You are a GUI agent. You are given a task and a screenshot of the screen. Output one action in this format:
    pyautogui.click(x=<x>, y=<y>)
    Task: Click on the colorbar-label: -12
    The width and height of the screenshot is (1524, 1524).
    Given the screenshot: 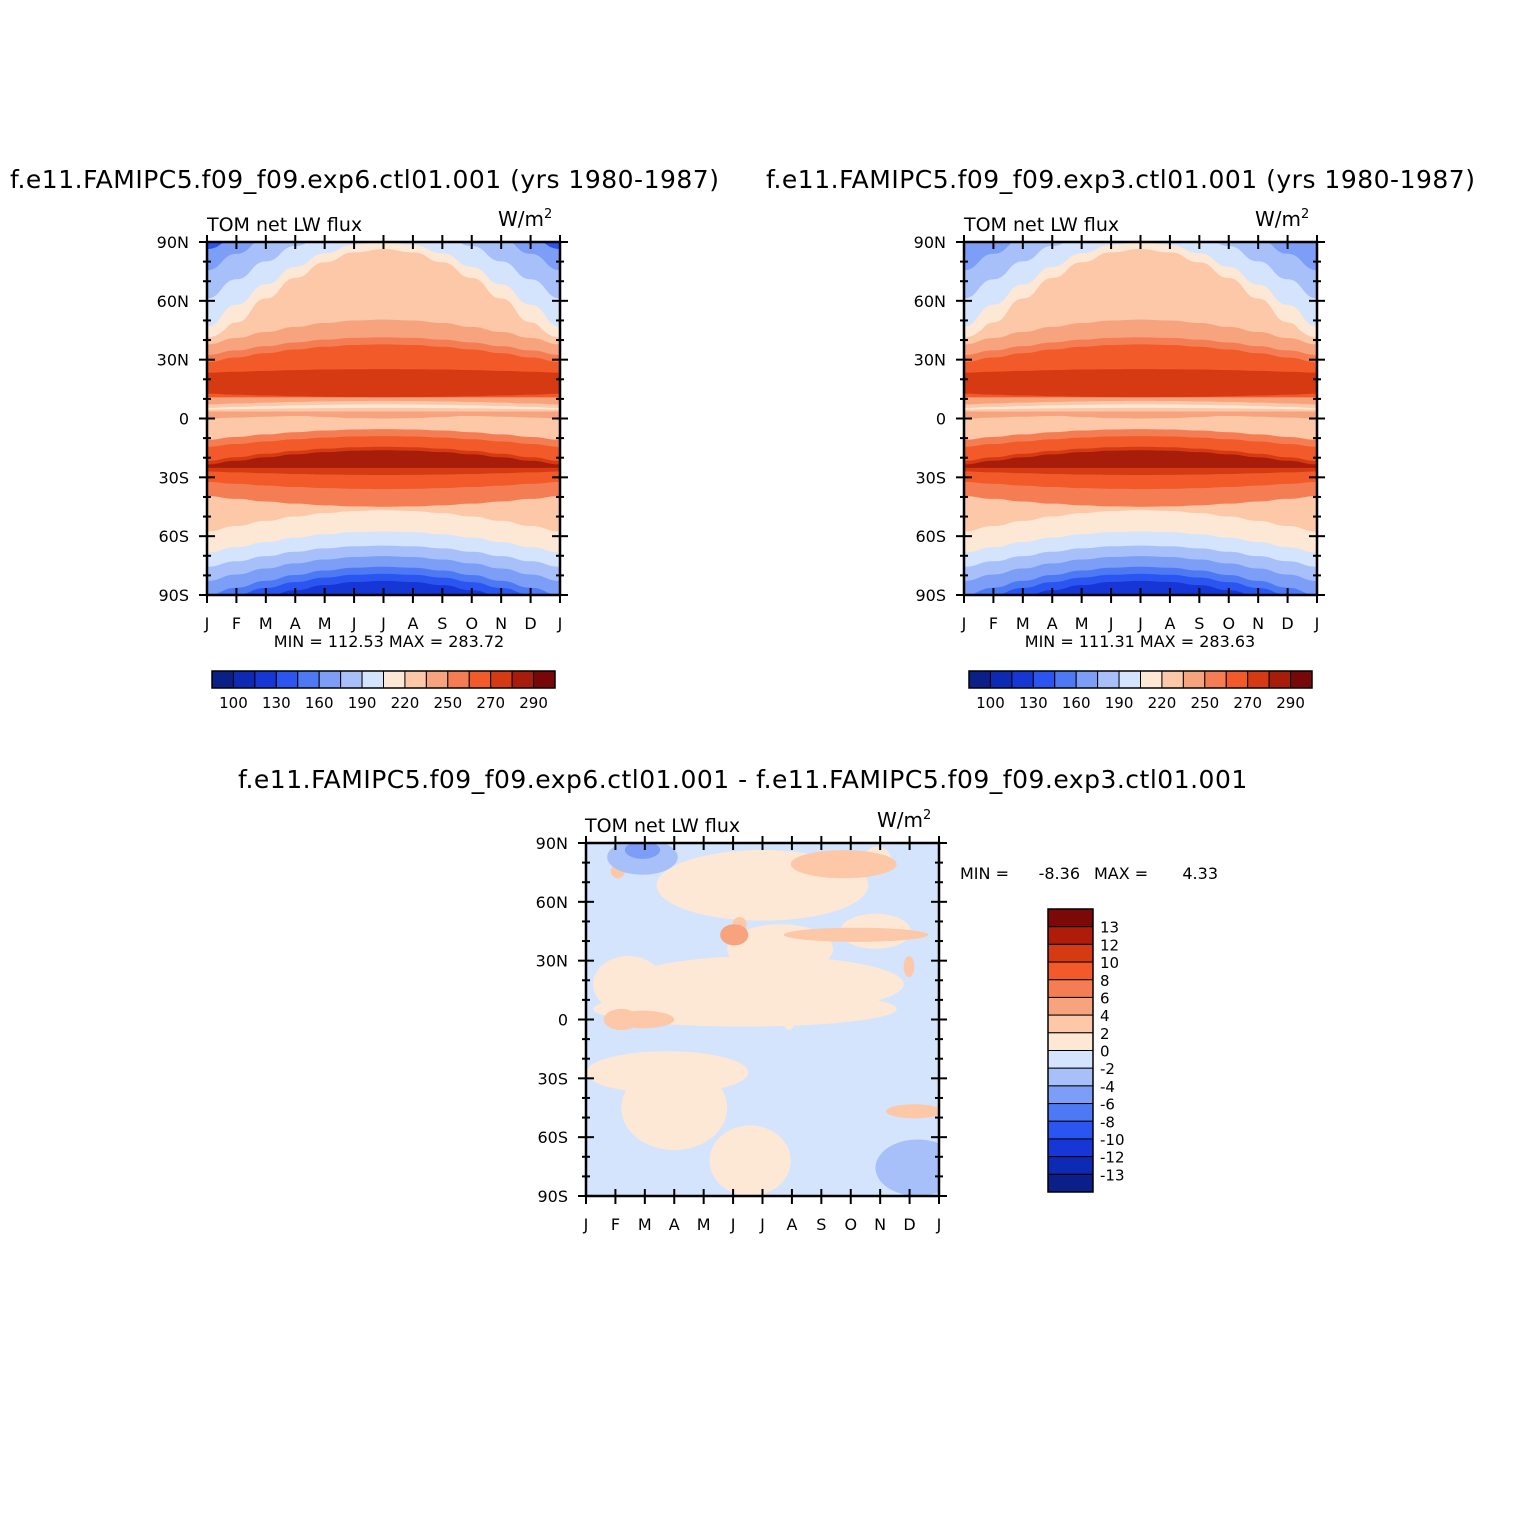 What is the action you would take?
    pyautogui.click(x=1112, y=1158)
    